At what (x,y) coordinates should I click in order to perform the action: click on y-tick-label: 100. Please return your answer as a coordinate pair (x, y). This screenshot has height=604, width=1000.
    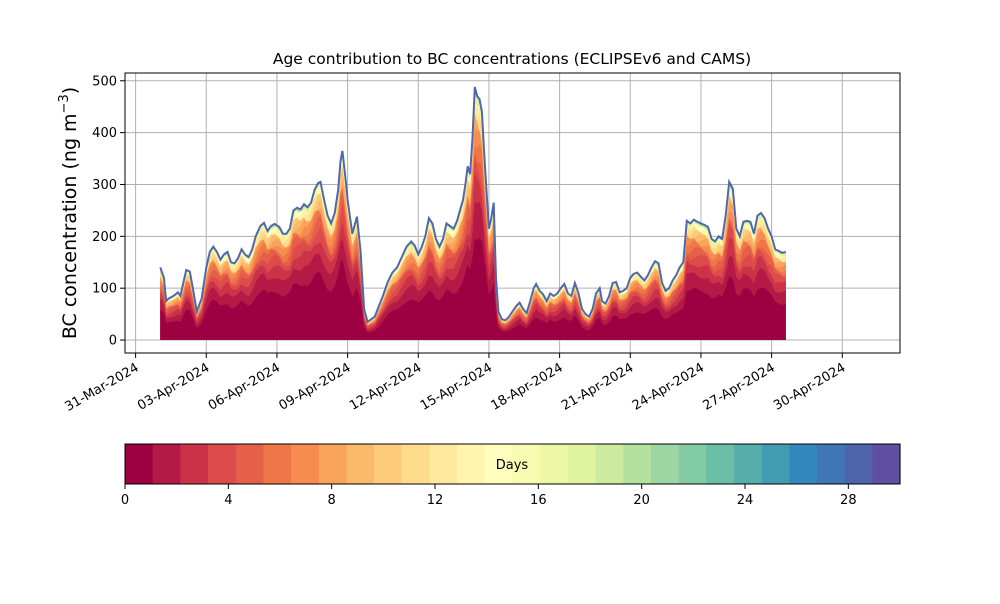
    Looking at the image, I should click on (104, 289).